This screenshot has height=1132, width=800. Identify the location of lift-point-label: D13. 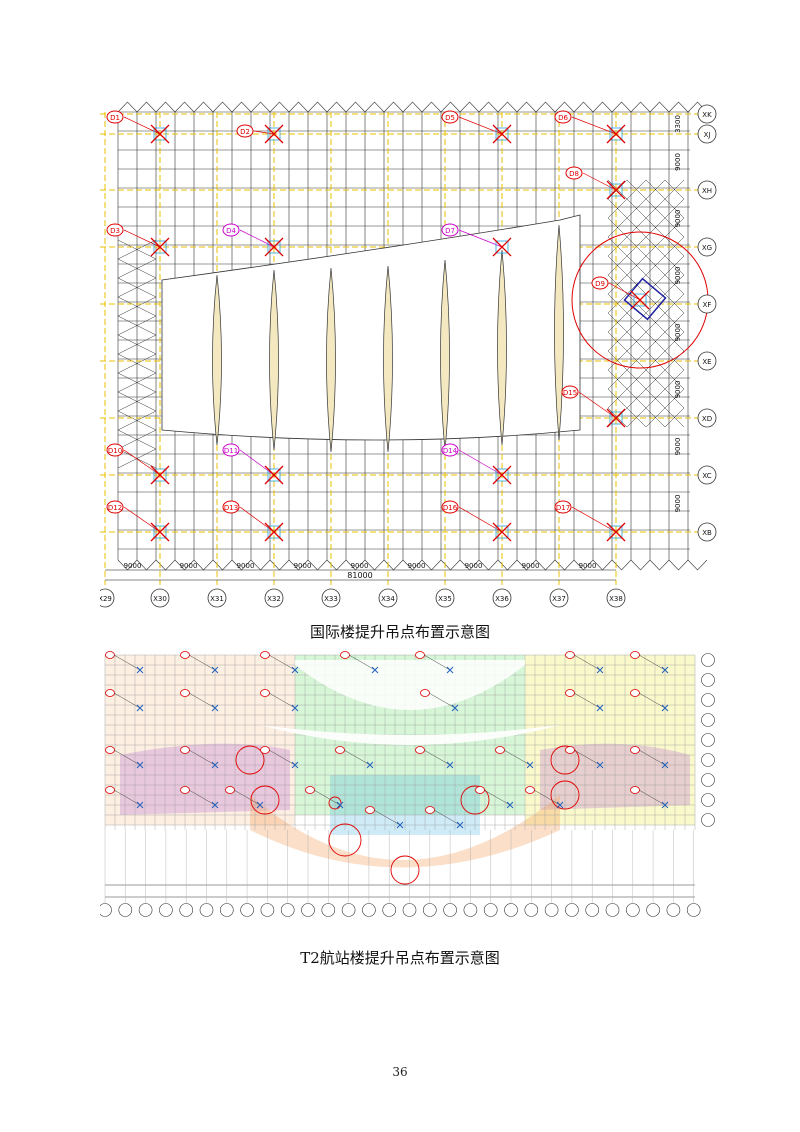
(231, 508).